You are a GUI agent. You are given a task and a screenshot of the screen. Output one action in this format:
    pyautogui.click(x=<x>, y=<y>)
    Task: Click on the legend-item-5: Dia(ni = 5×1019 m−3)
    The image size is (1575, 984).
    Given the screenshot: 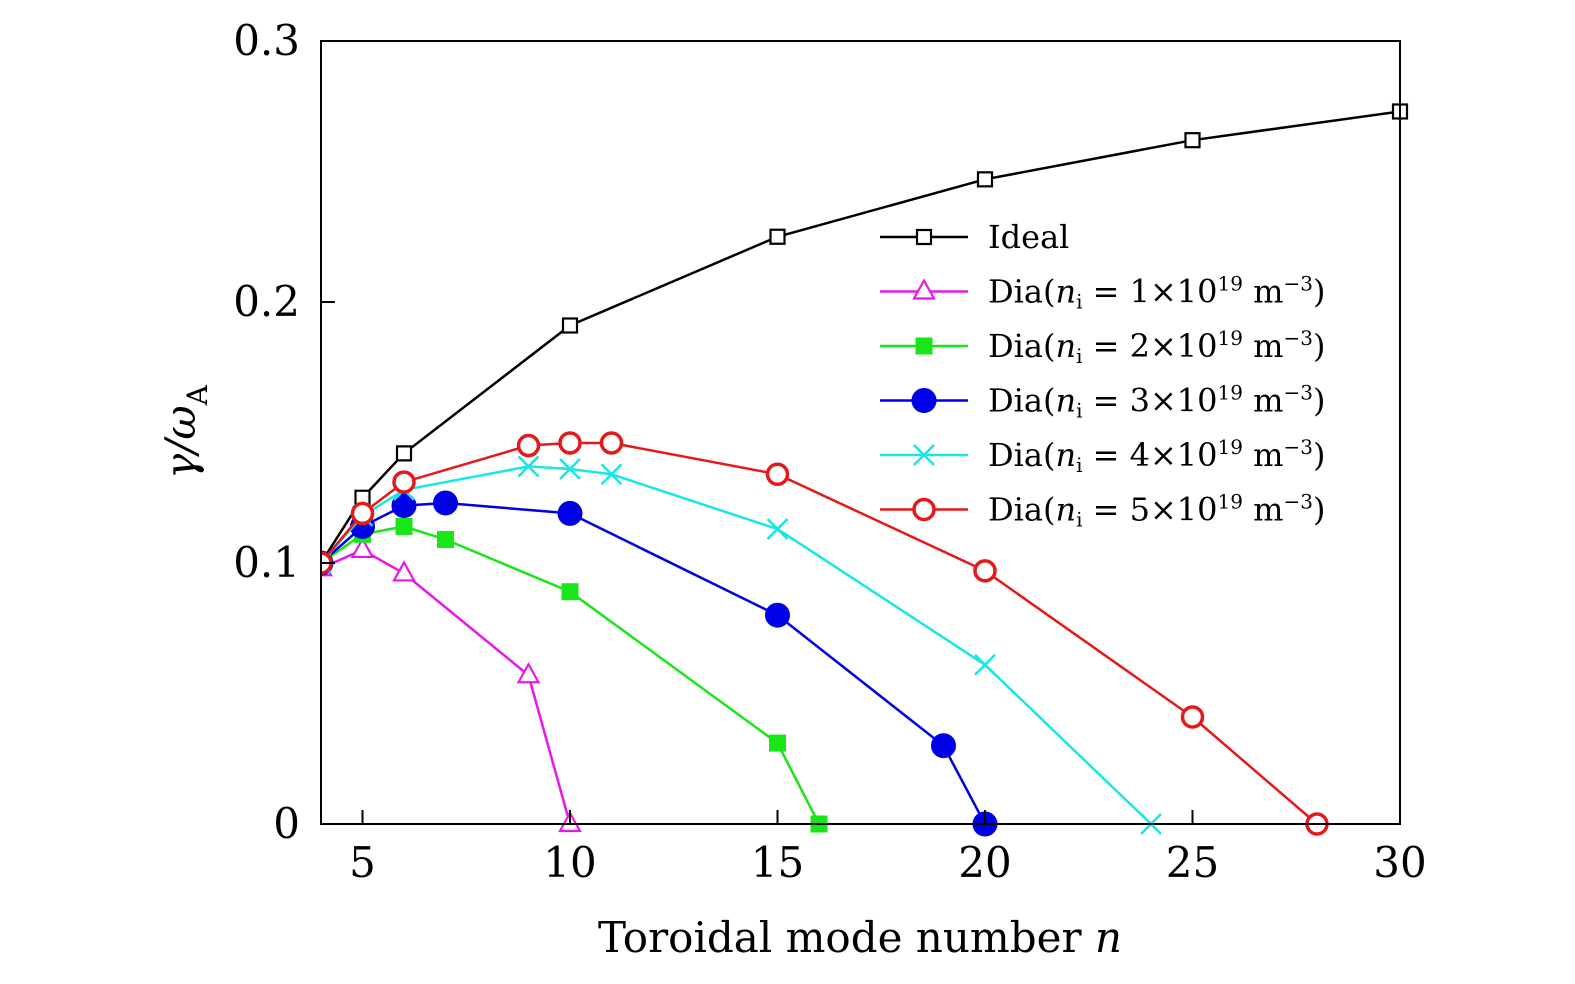 What is the action you would take?
    pyautogui.click(x=1102, y=511)
    